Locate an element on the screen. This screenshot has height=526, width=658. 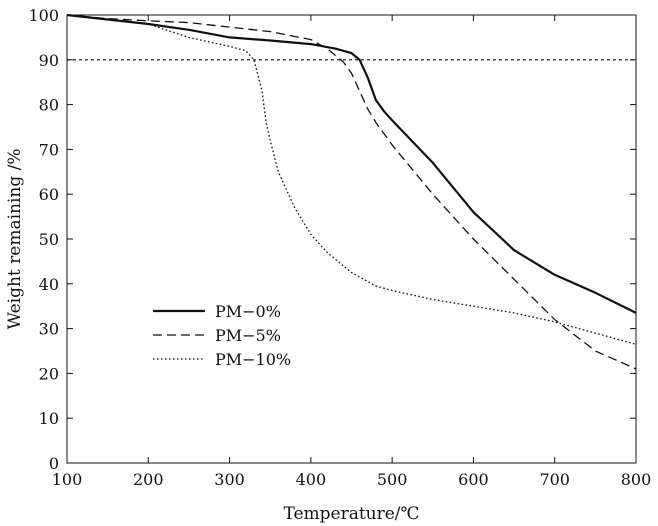
x-tick-label: 600 is located at coordinates (473, 479).